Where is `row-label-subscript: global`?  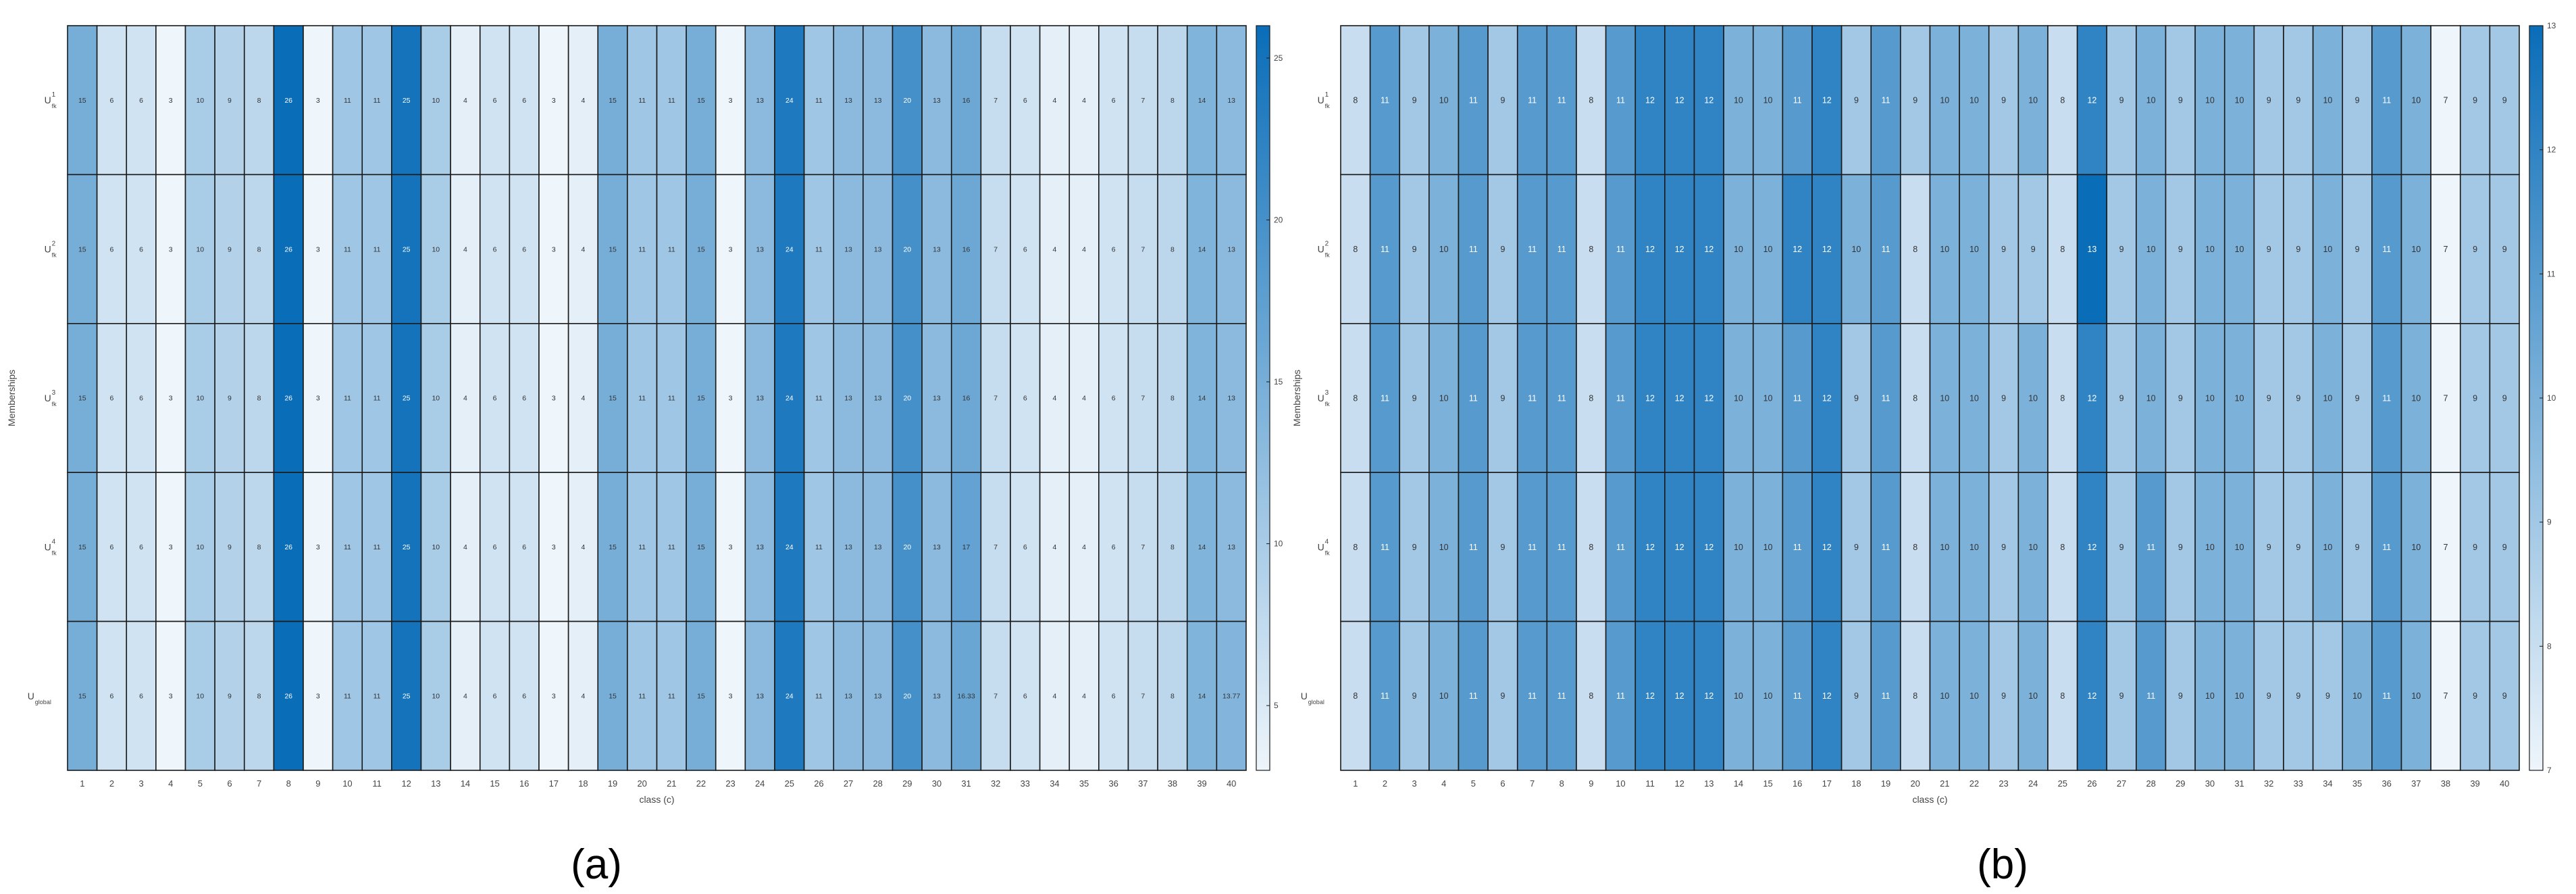 row-label-subscript: global is located at coordinates (43, 702).